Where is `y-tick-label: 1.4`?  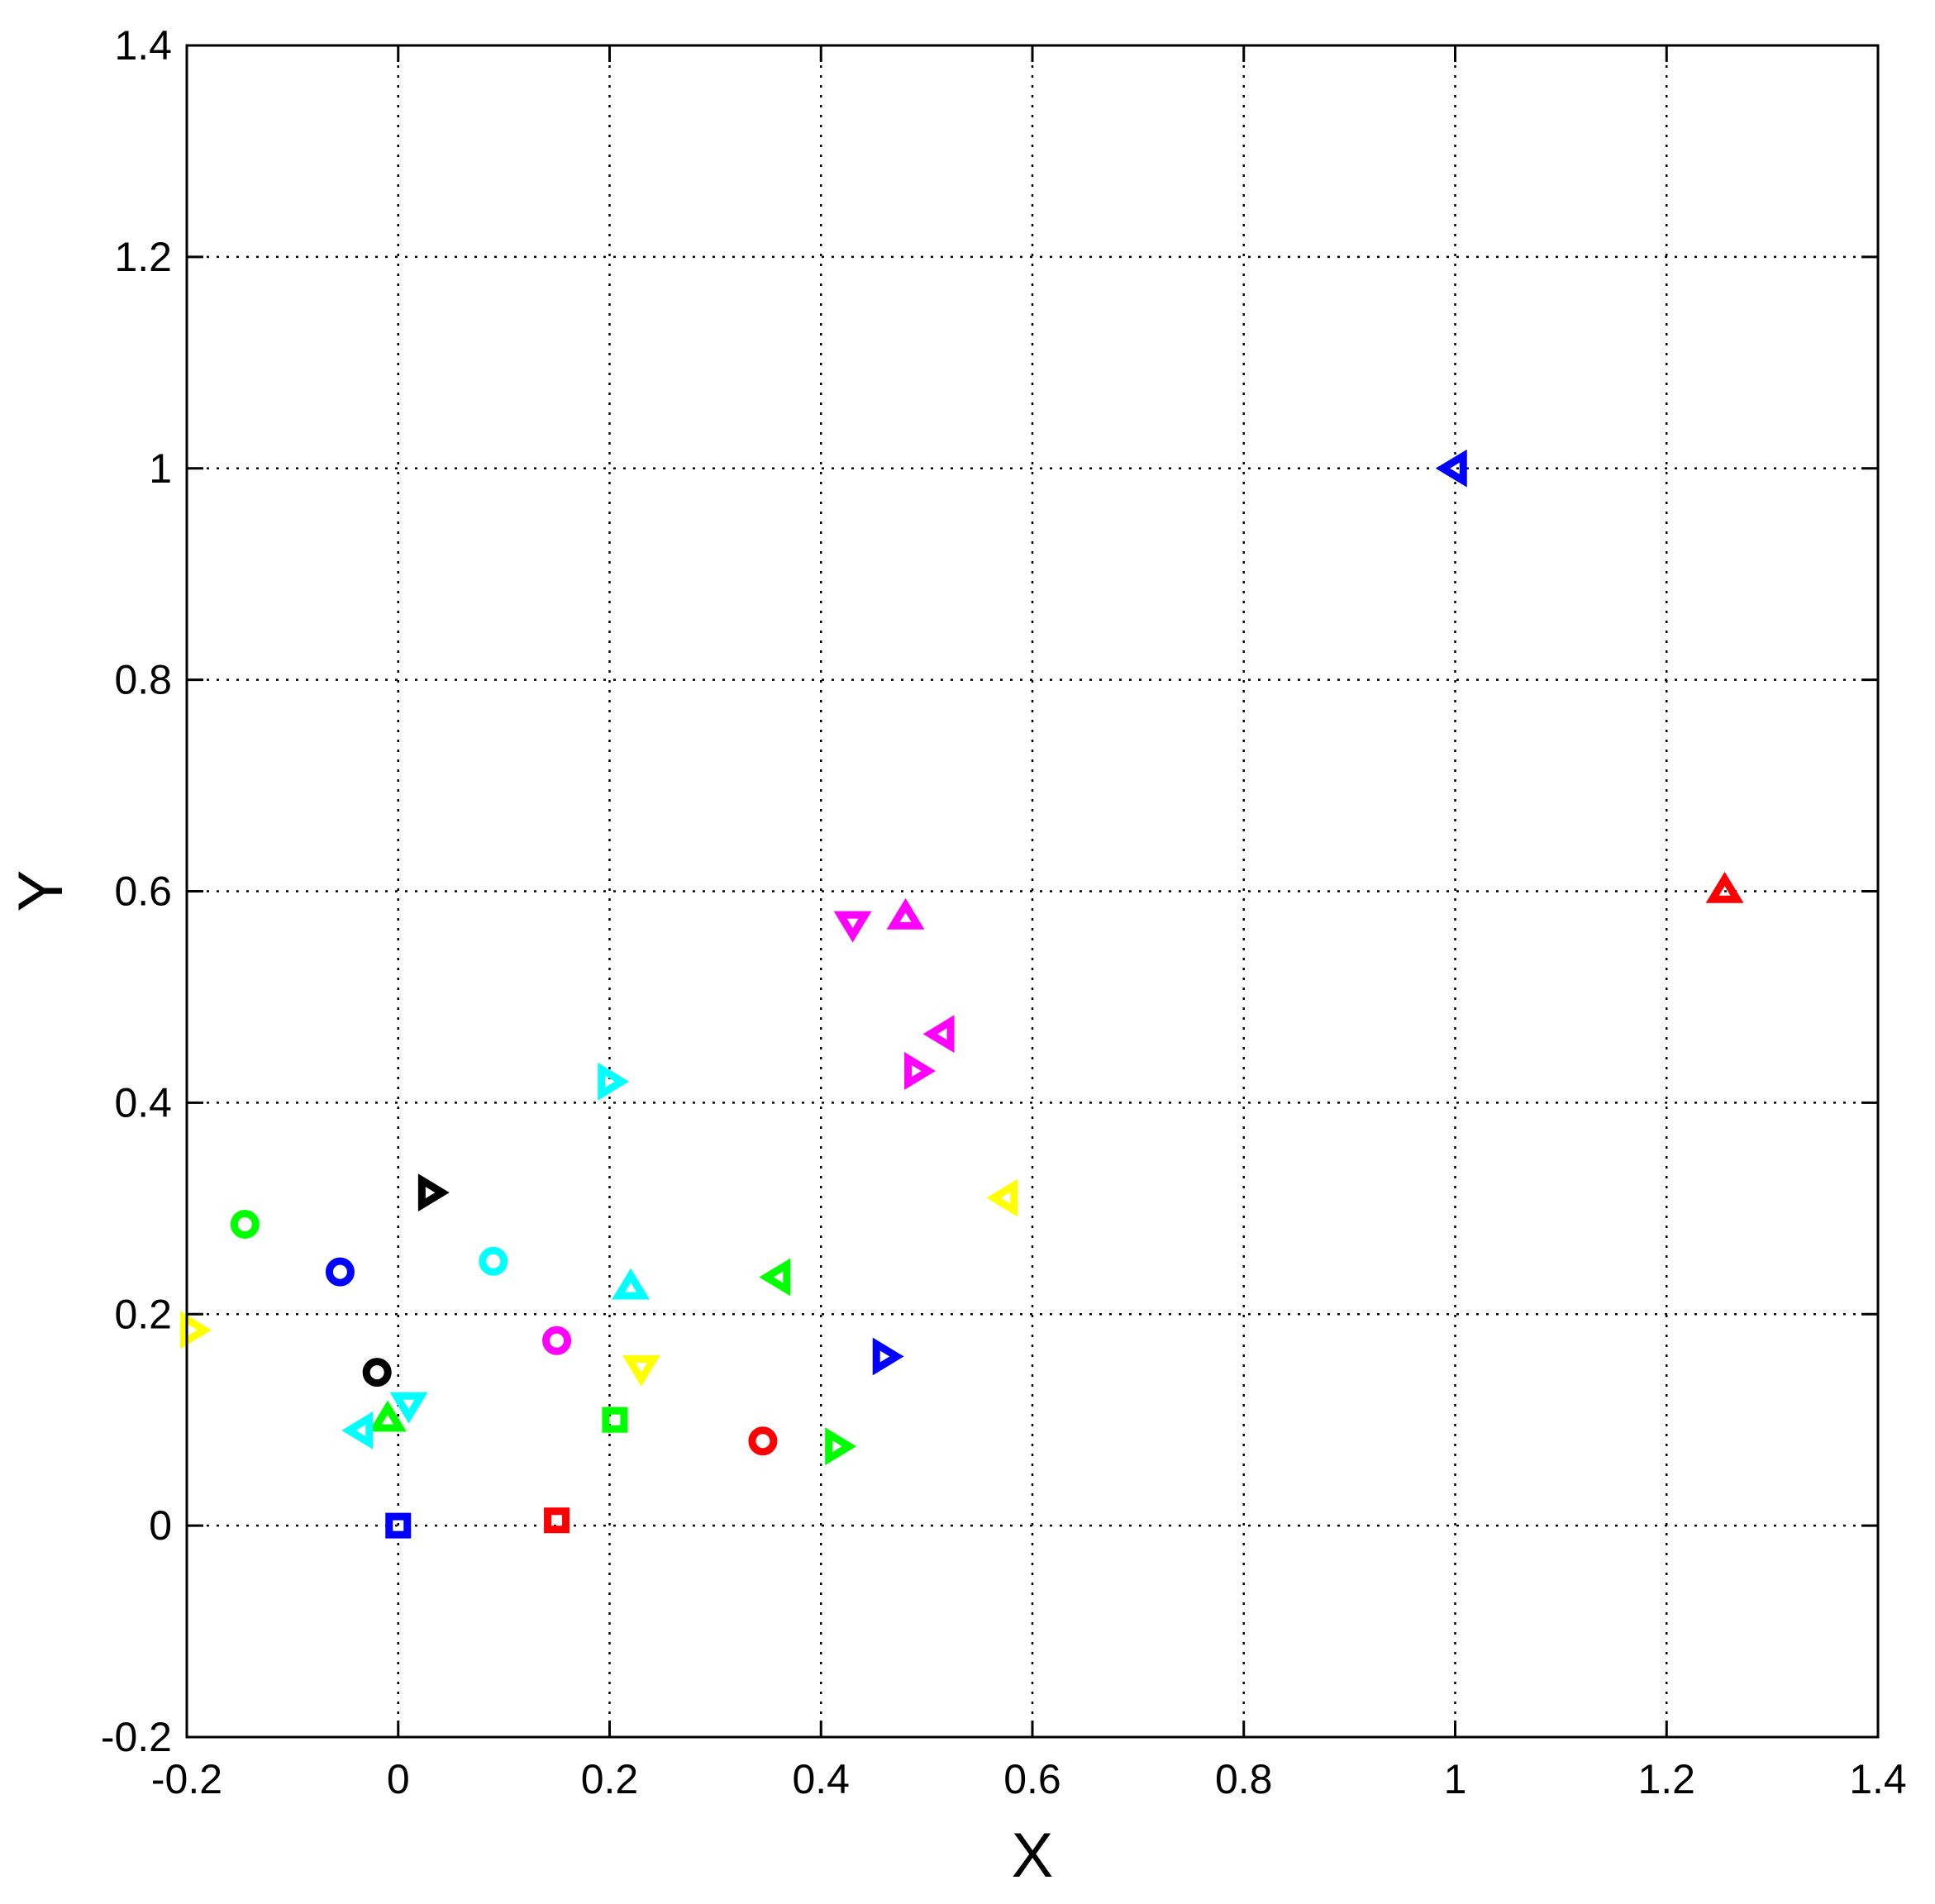 y-tick-label: 1.4 is located at coordinates (143, 45).